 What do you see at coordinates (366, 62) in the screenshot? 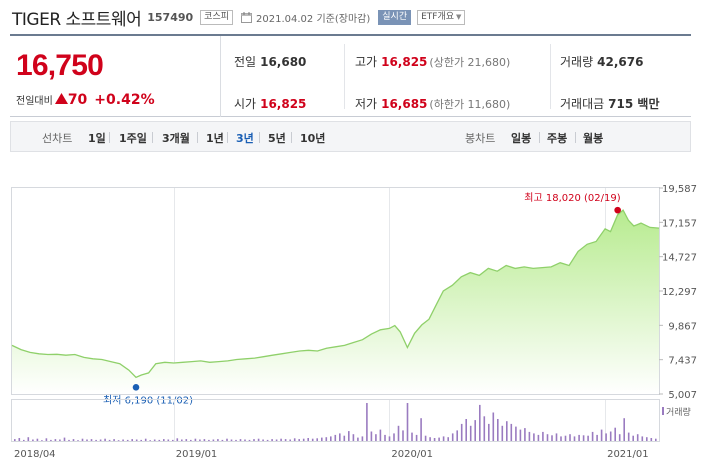
I see `high-label: 고가` at bounding box center [366, 62].